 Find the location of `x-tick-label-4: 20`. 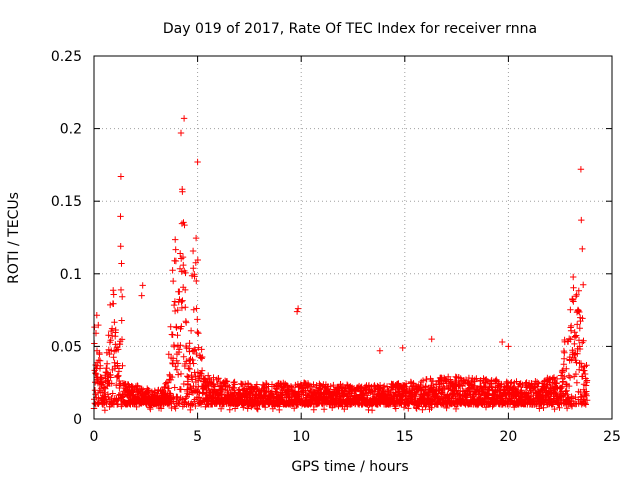

x-tick-label-4: 20 is located at coordinates (508, 437).